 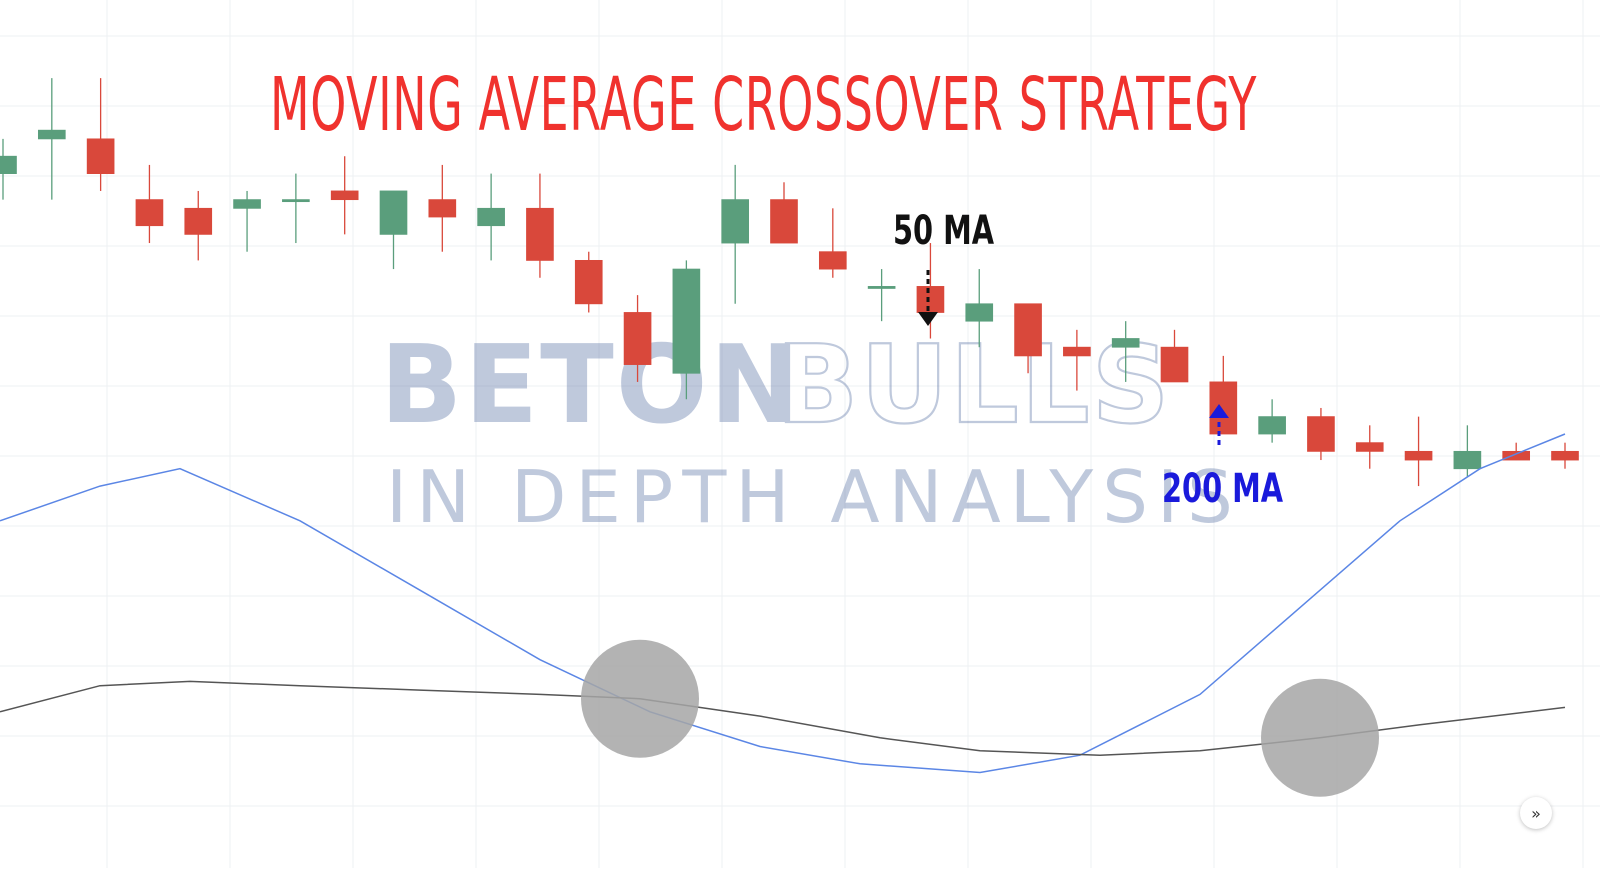 I want to click on watermark: BETON BULLS IN DEPTH ANALYSIS, so click(x=811, y=430).